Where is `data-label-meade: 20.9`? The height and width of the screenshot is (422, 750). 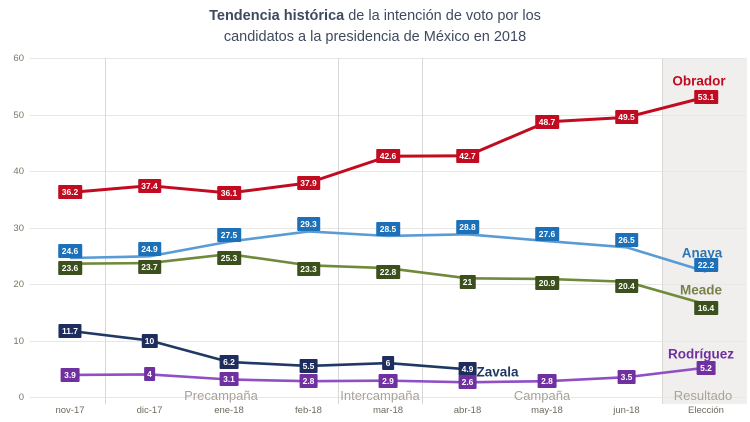 data-label-meade: 20.9 is located at coordinates (547, 282).